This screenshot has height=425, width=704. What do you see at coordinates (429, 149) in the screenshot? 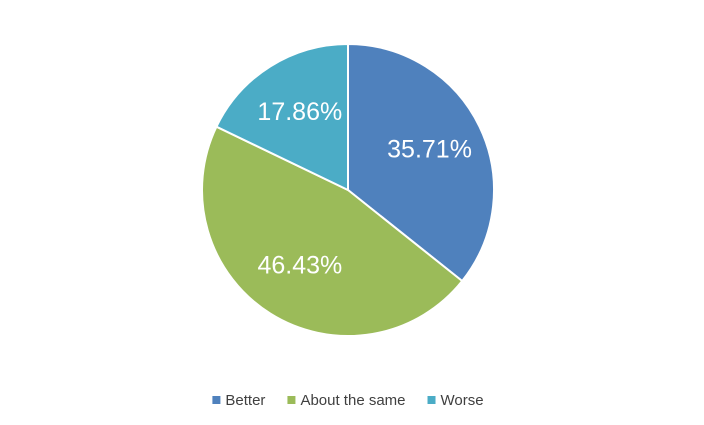
I see `data-label: 35.71%` at bounding box center [429, 149].